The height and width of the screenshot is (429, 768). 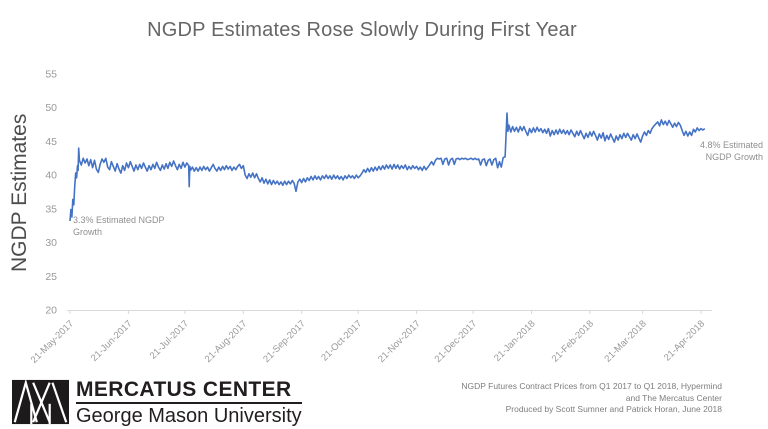 I want to click on x-tick-label: 21-May-2017, so click(x=52, y=341).